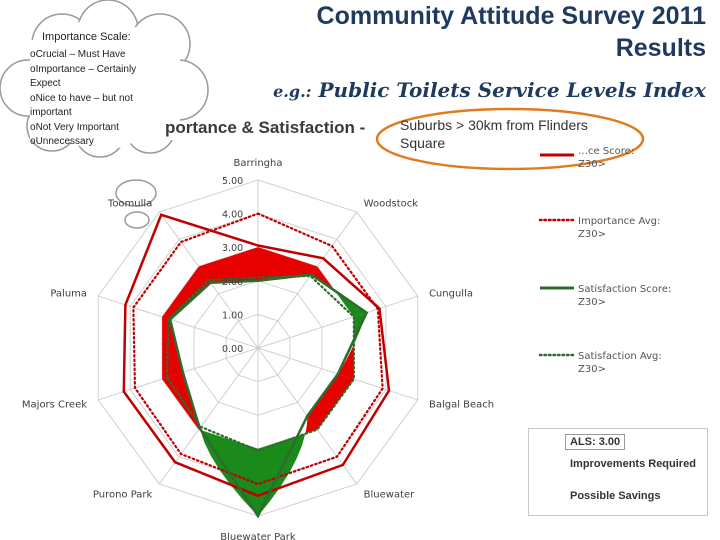 The width and height of the screenshot is (720, 540). I want to click on category-label: Bluewater, so click(390, 494).